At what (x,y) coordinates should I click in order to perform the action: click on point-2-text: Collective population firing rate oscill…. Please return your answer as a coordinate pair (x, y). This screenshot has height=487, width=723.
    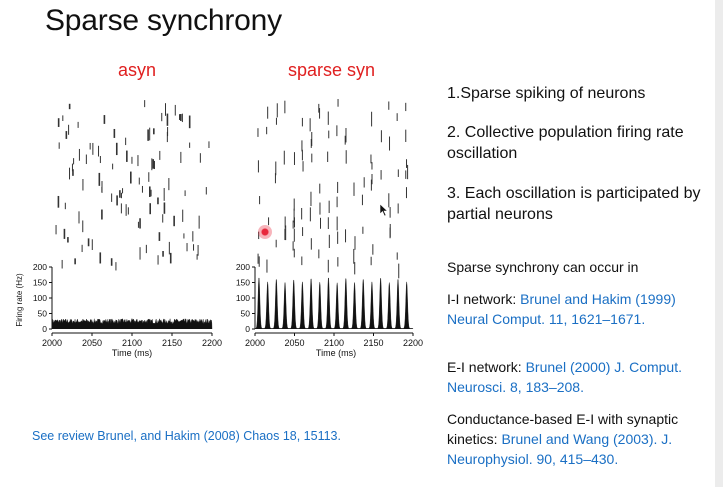
    Looking at the image, I should click on (565, 143).